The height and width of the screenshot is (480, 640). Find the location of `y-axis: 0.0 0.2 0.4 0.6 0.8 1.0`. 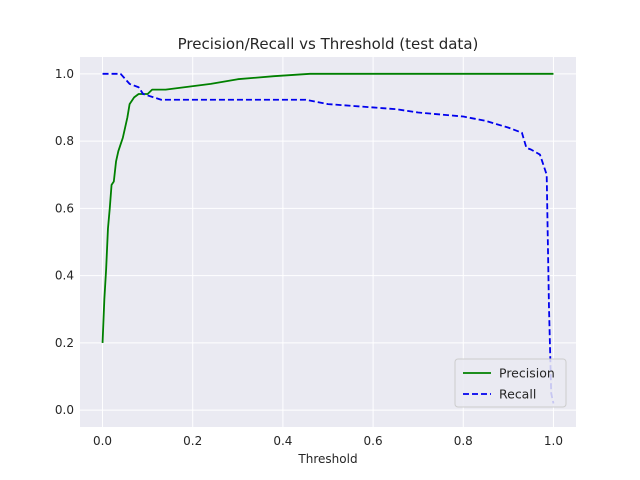

y-axis: 0.0 0.2 0.4 0.6 0.8 1.0 is located at coordinates (64, 242).